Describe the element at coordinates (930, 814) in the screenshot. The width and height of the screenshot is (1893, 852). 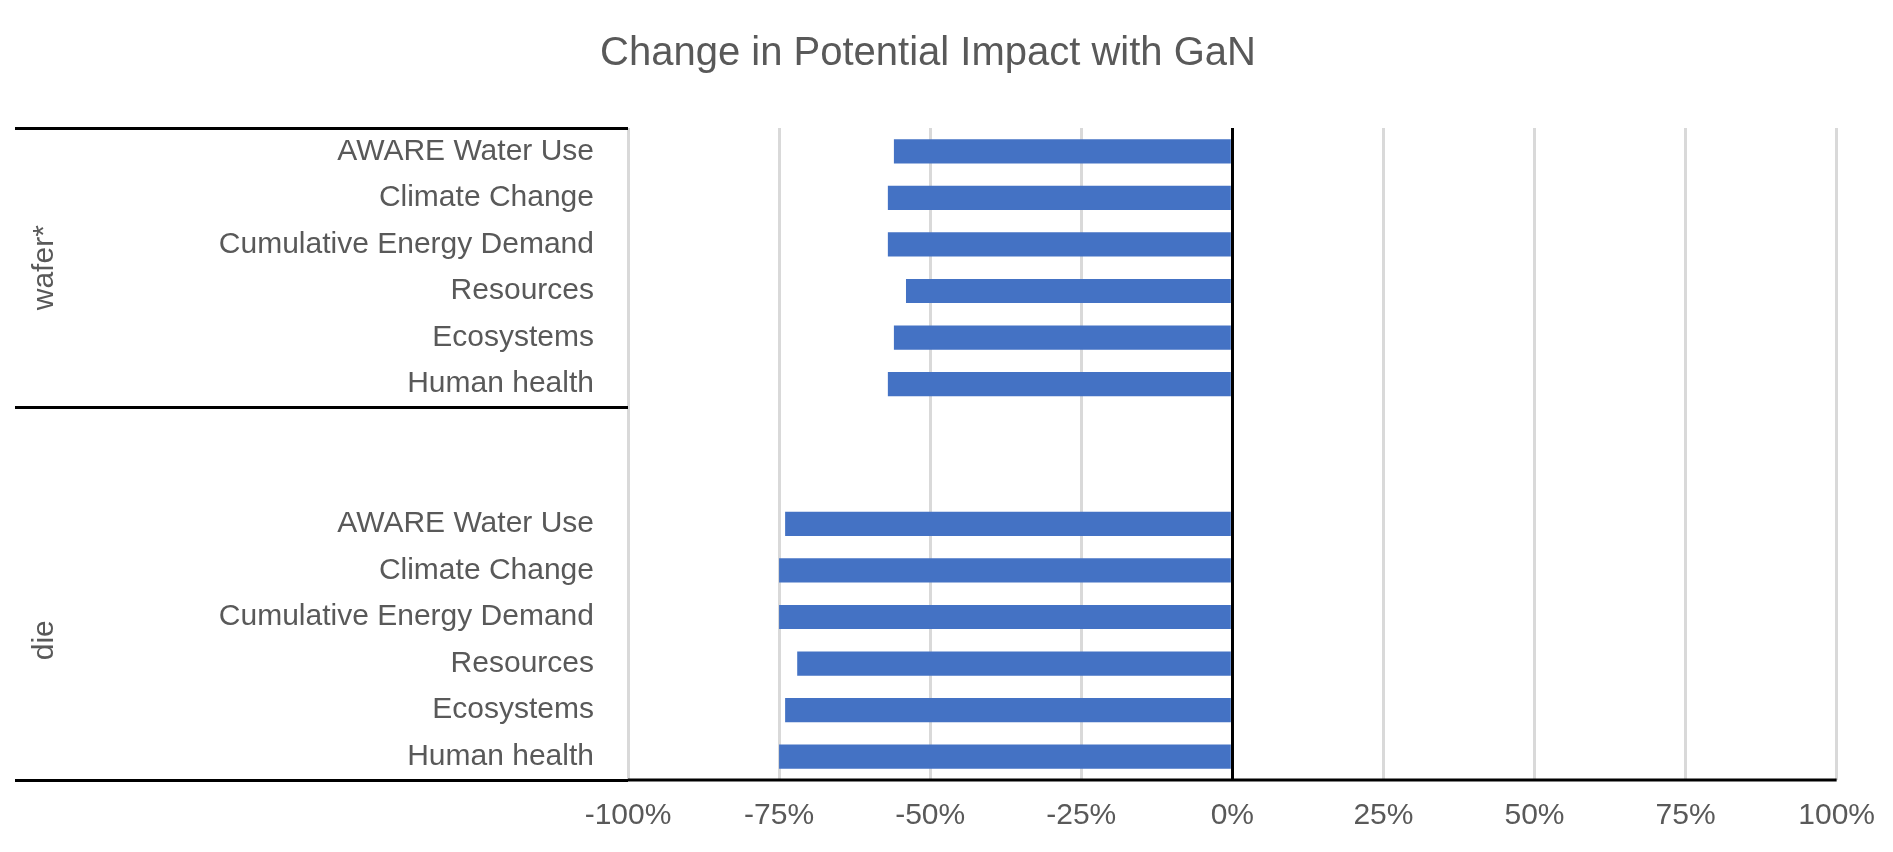
I see `x-tick-label: -50%` at that location.